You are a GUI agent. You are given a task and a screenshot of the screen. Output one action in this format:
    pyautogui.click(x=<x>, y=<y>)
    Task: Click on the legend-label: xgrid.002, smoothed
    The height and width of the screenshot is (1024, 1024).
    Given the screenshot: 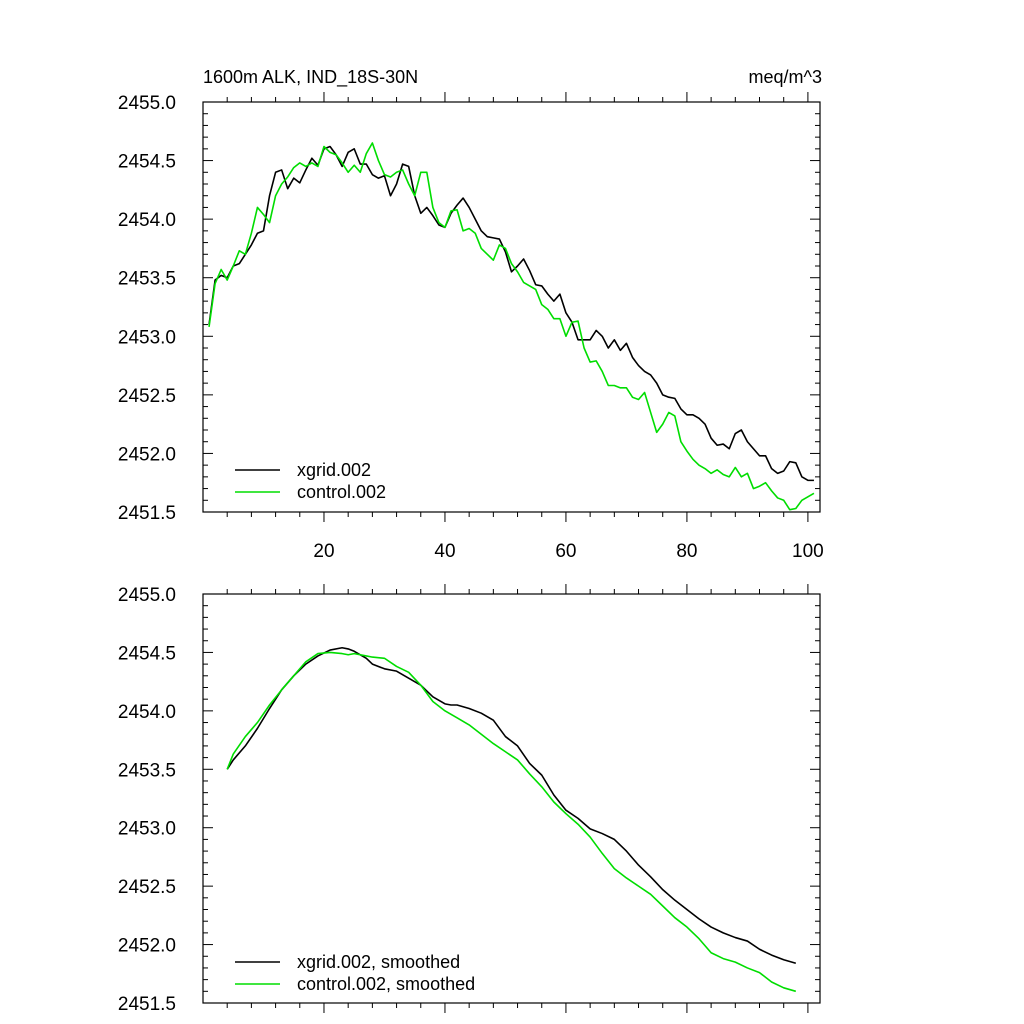 What is the action you would take?
    pyautogui.click(x=378, y=962)
    